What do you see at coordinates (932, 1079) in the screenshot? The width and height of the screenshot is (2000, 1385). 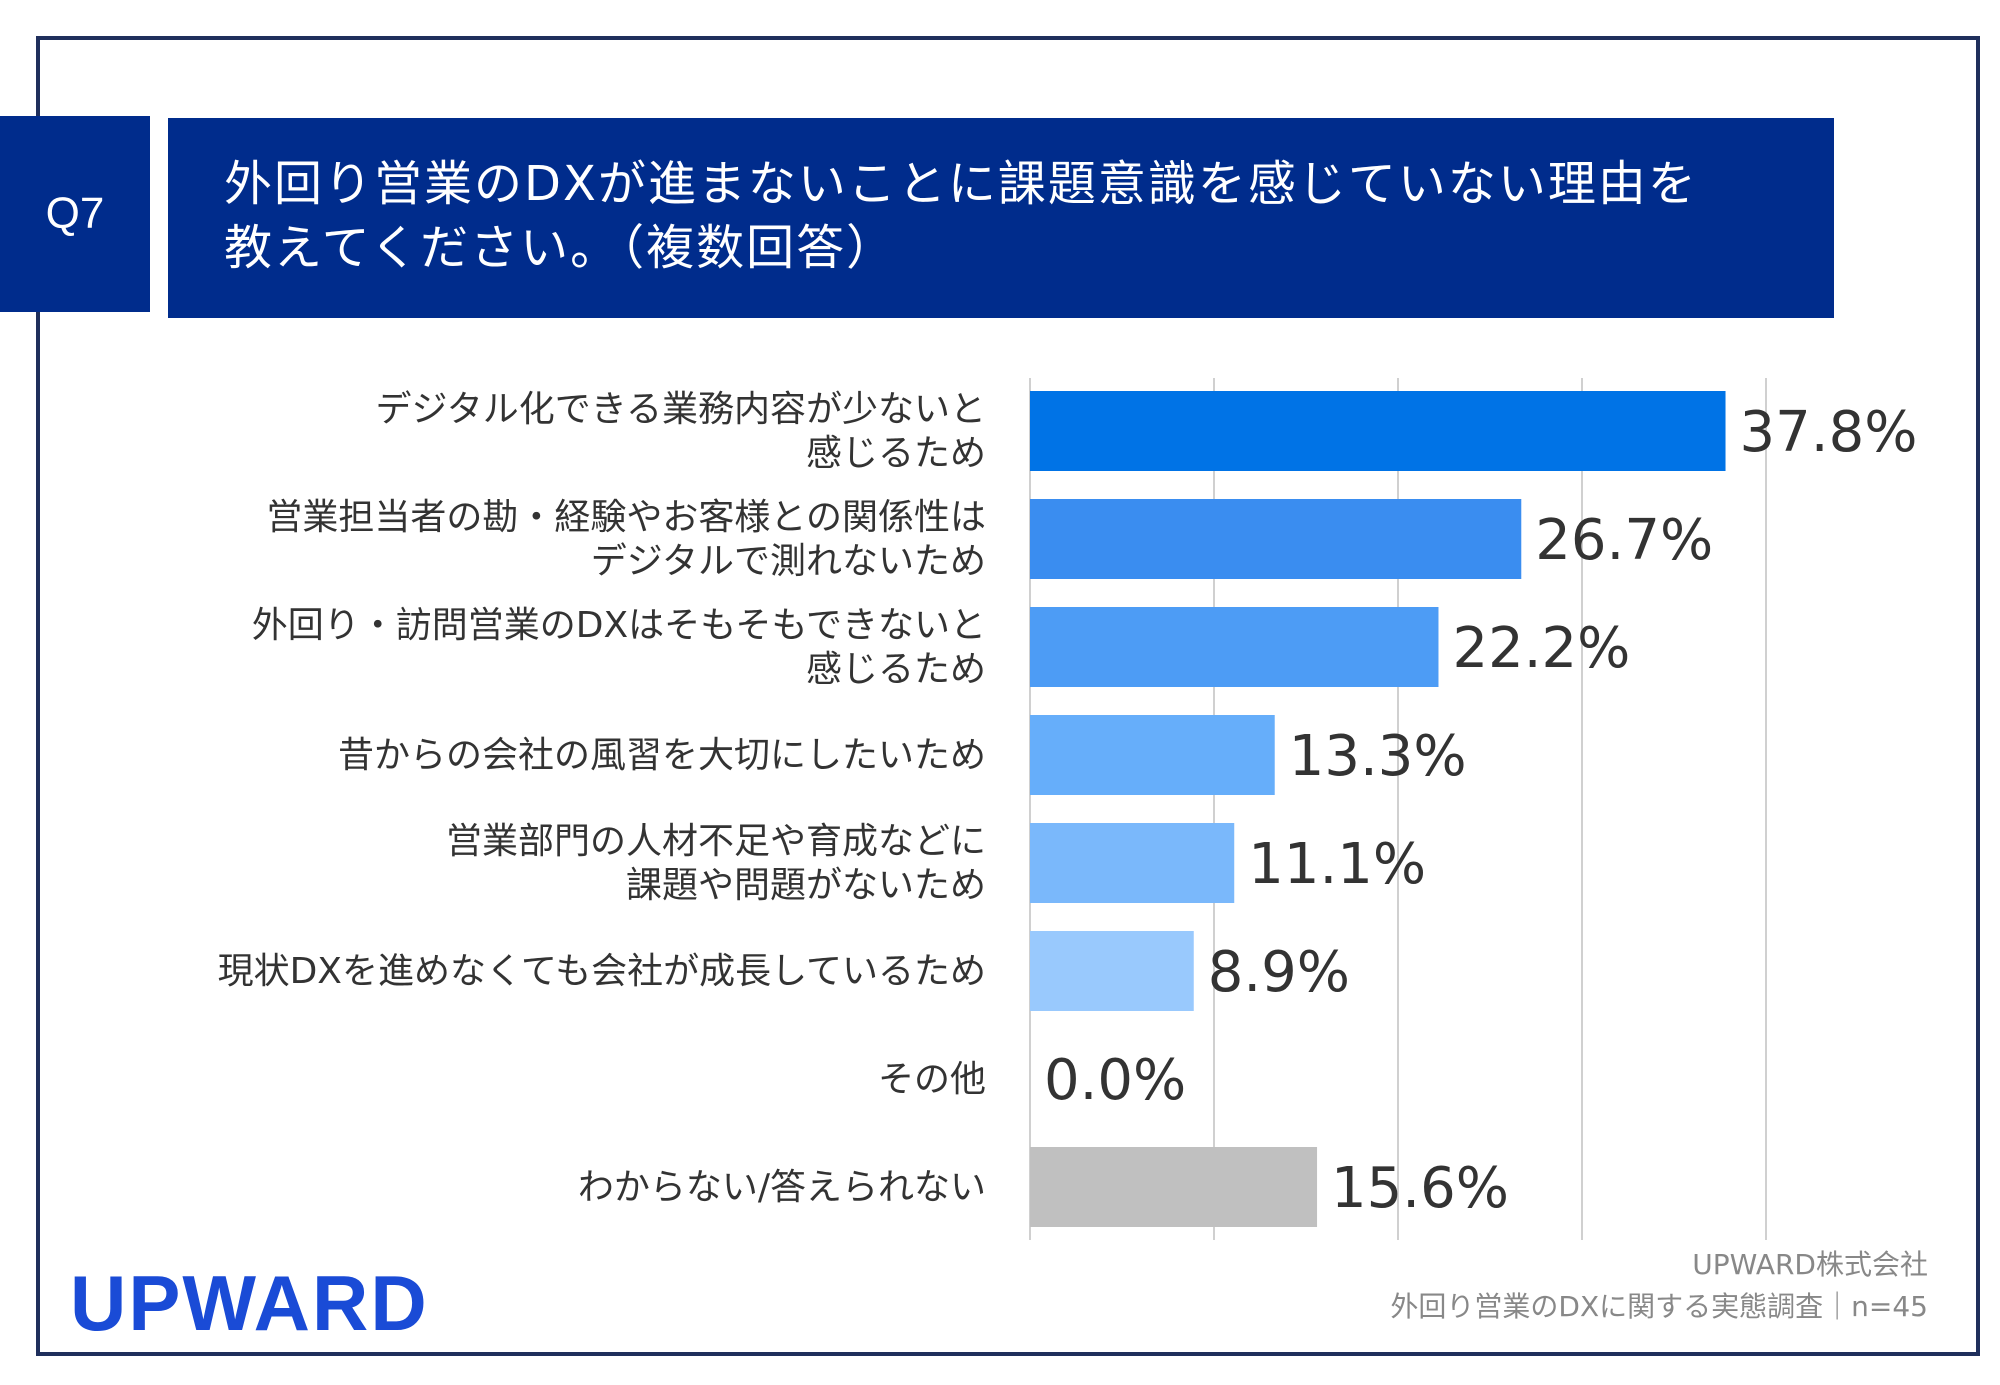 I see `category-label: その他` at bounding box center [932, 1079].